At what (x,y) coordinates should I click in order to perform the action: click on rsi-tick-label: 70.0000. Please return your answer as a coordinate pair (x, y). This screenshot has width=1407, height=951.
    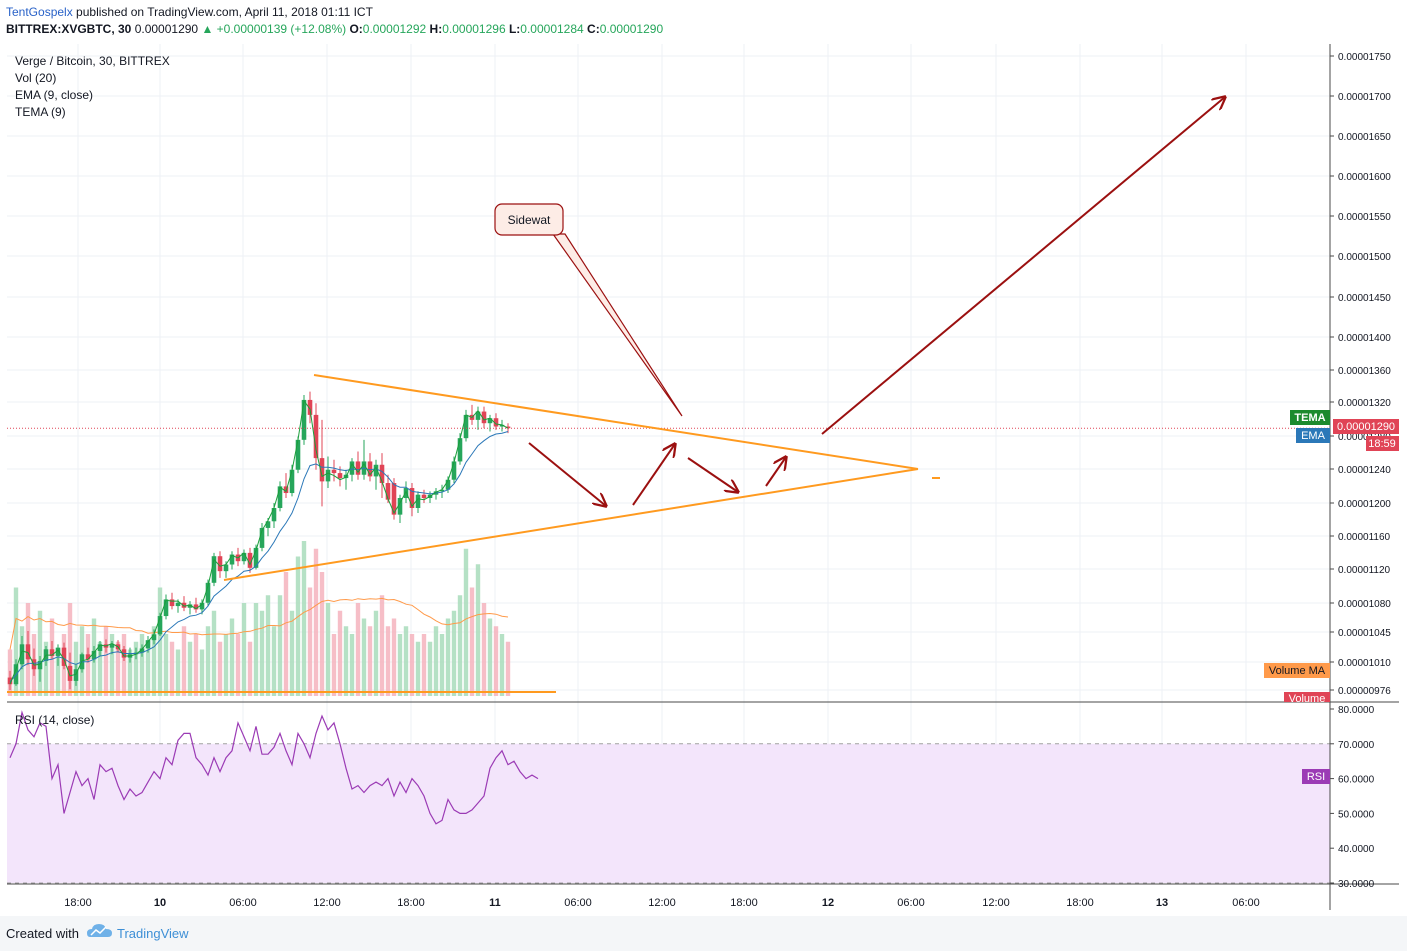
    Looking at the image, I should click on (1356, 745).